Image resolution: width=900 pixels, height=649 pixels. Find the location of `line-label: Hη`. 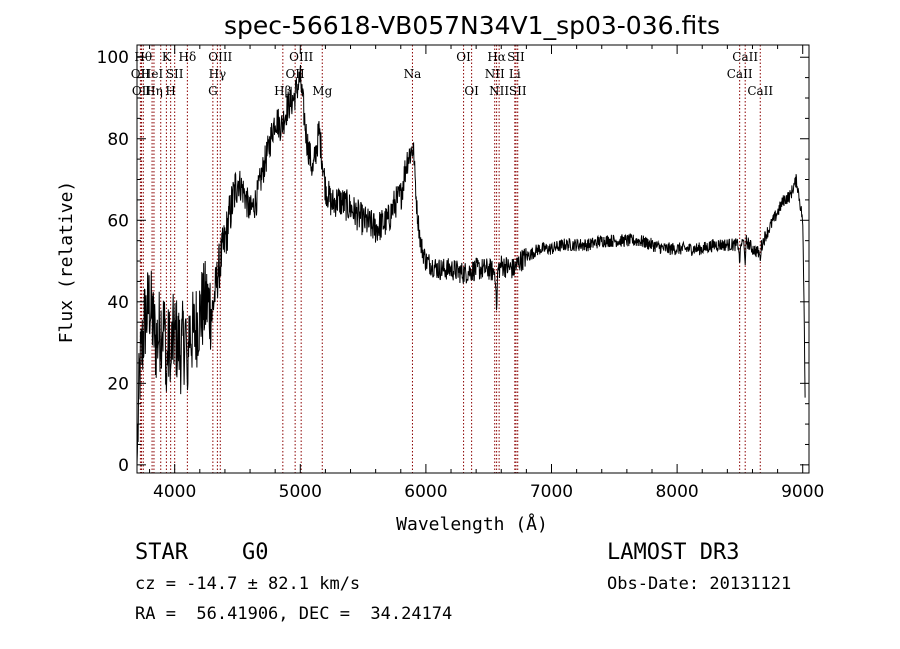

line-label: Hη is located at coordinates (154, 91).